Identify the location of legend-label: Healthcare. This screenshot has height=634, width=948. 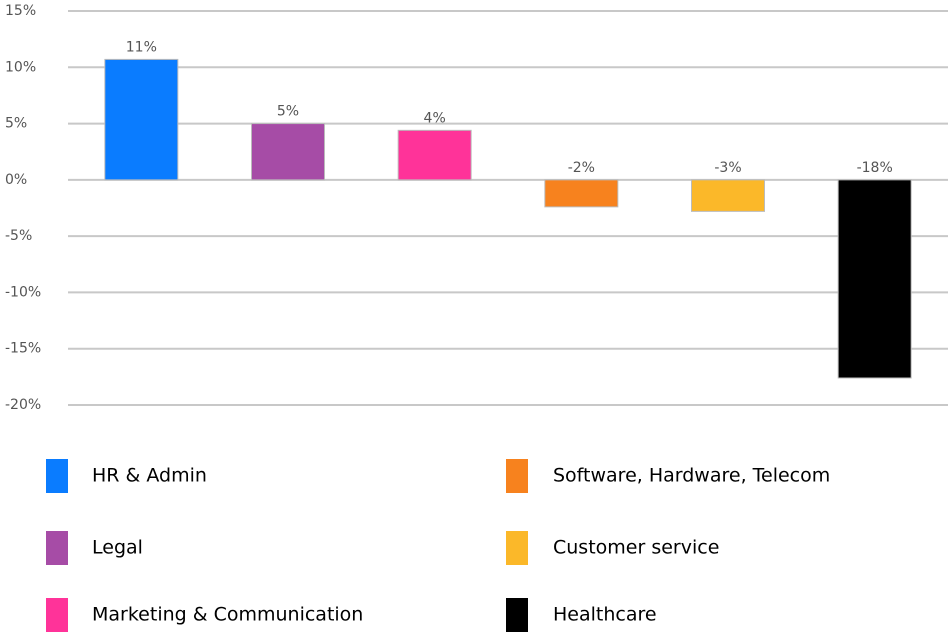
(605, 615).